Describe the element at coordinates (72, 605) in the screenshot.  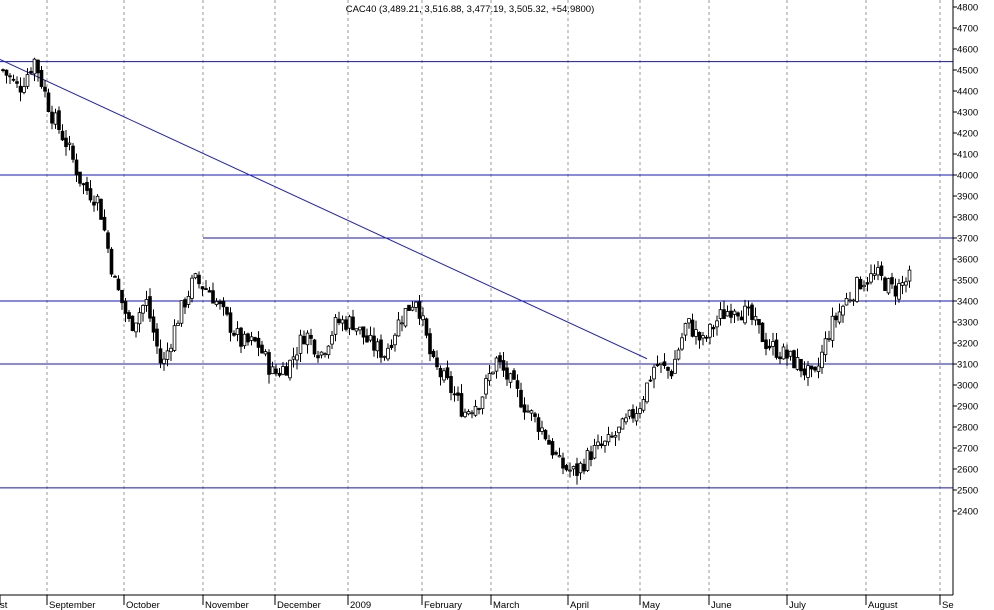
I see `time-tick-label: September` at that location.